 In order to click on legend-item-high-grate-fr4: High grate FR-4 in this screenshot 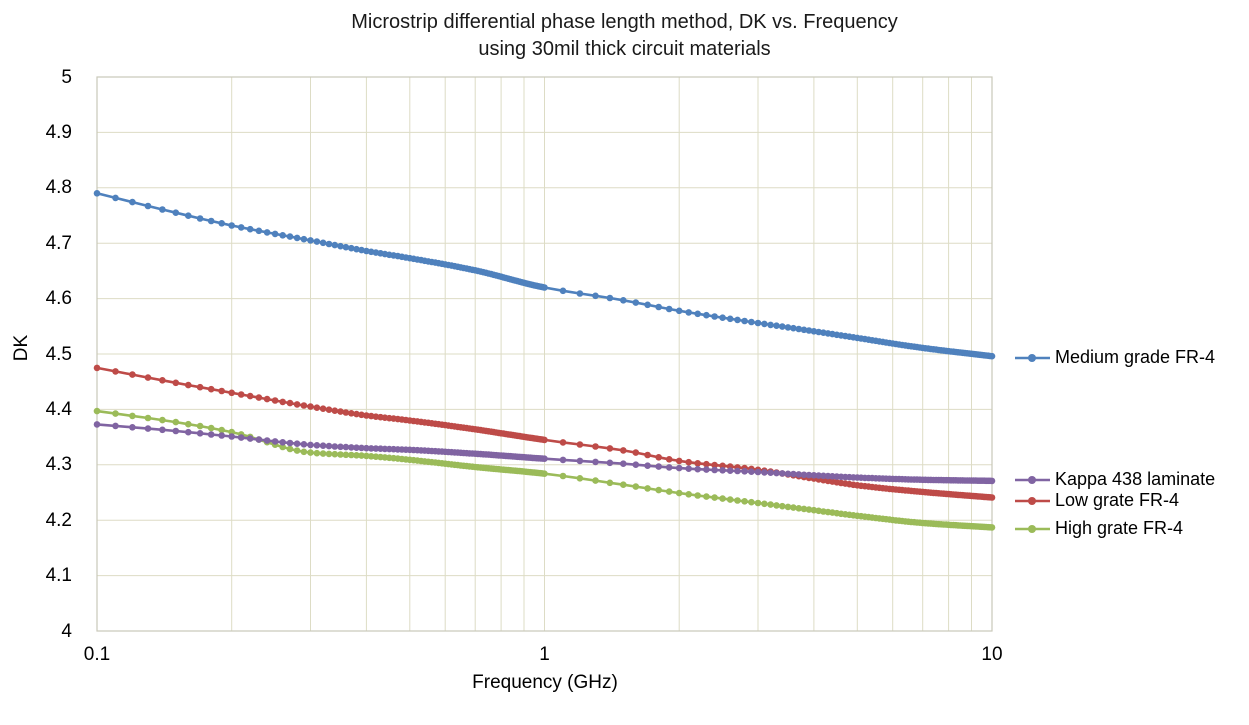, I will do `click(1098, 528)`.